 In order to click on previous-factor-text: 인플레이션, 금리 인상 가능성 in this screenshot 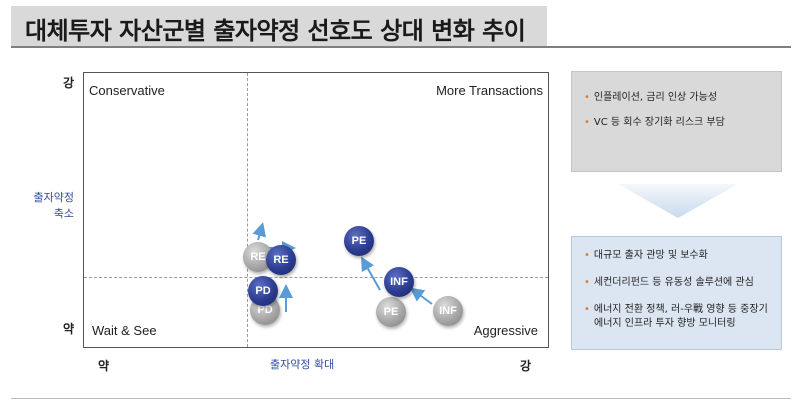, I will do `click(655, 97)`.